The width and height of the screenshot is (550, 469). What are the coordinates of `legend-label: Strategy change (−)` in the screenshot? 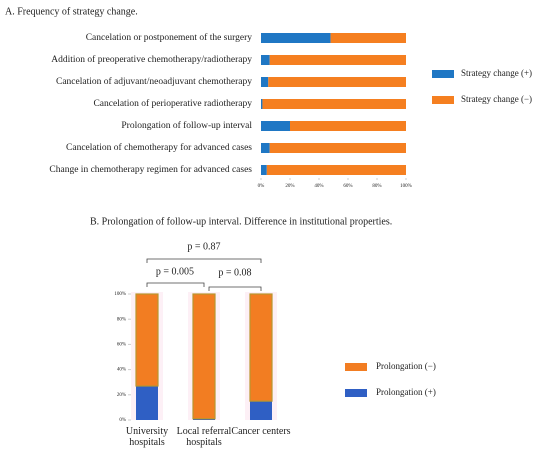 It's located at (496, 99).